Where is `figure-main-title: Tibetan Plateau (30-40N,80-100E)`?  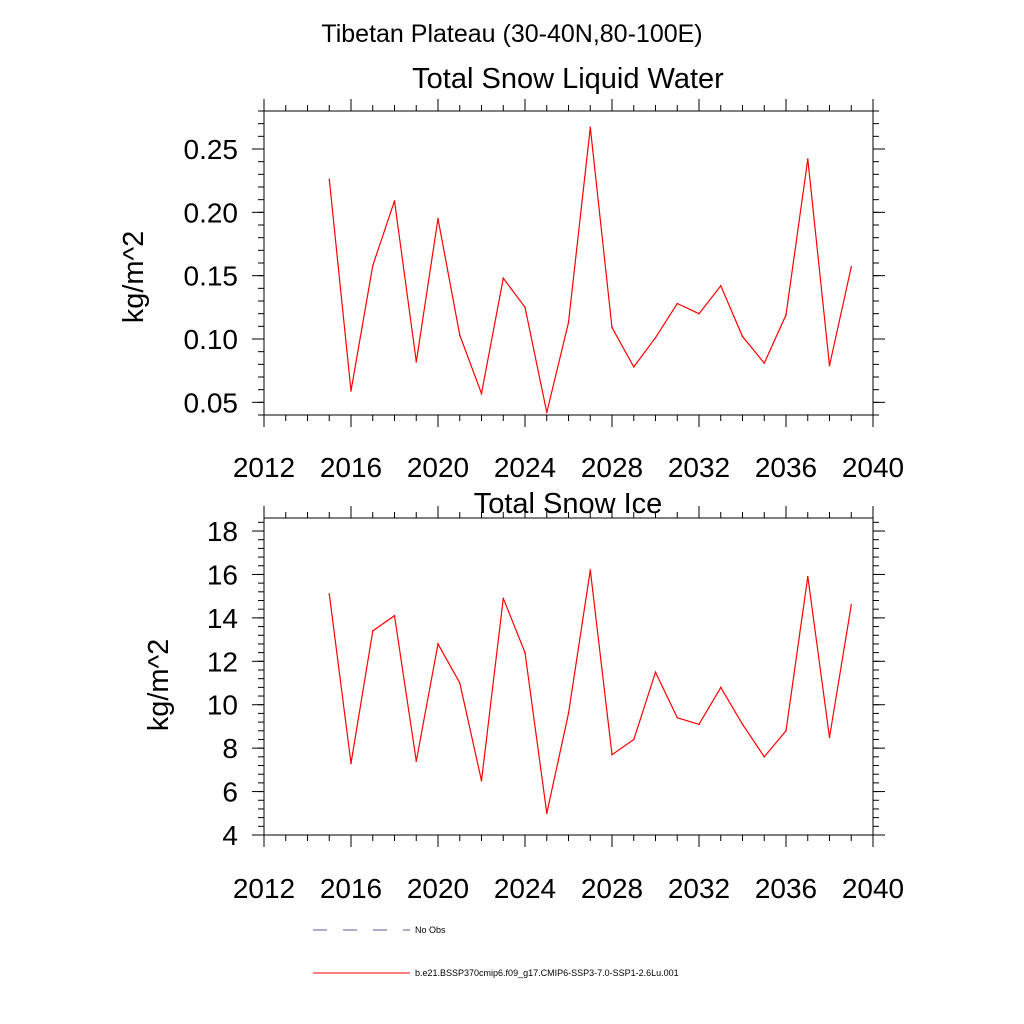
figure-main-title: Tibetan Plateau (30-40N,80-100E) is located at coordinates (511, 34).